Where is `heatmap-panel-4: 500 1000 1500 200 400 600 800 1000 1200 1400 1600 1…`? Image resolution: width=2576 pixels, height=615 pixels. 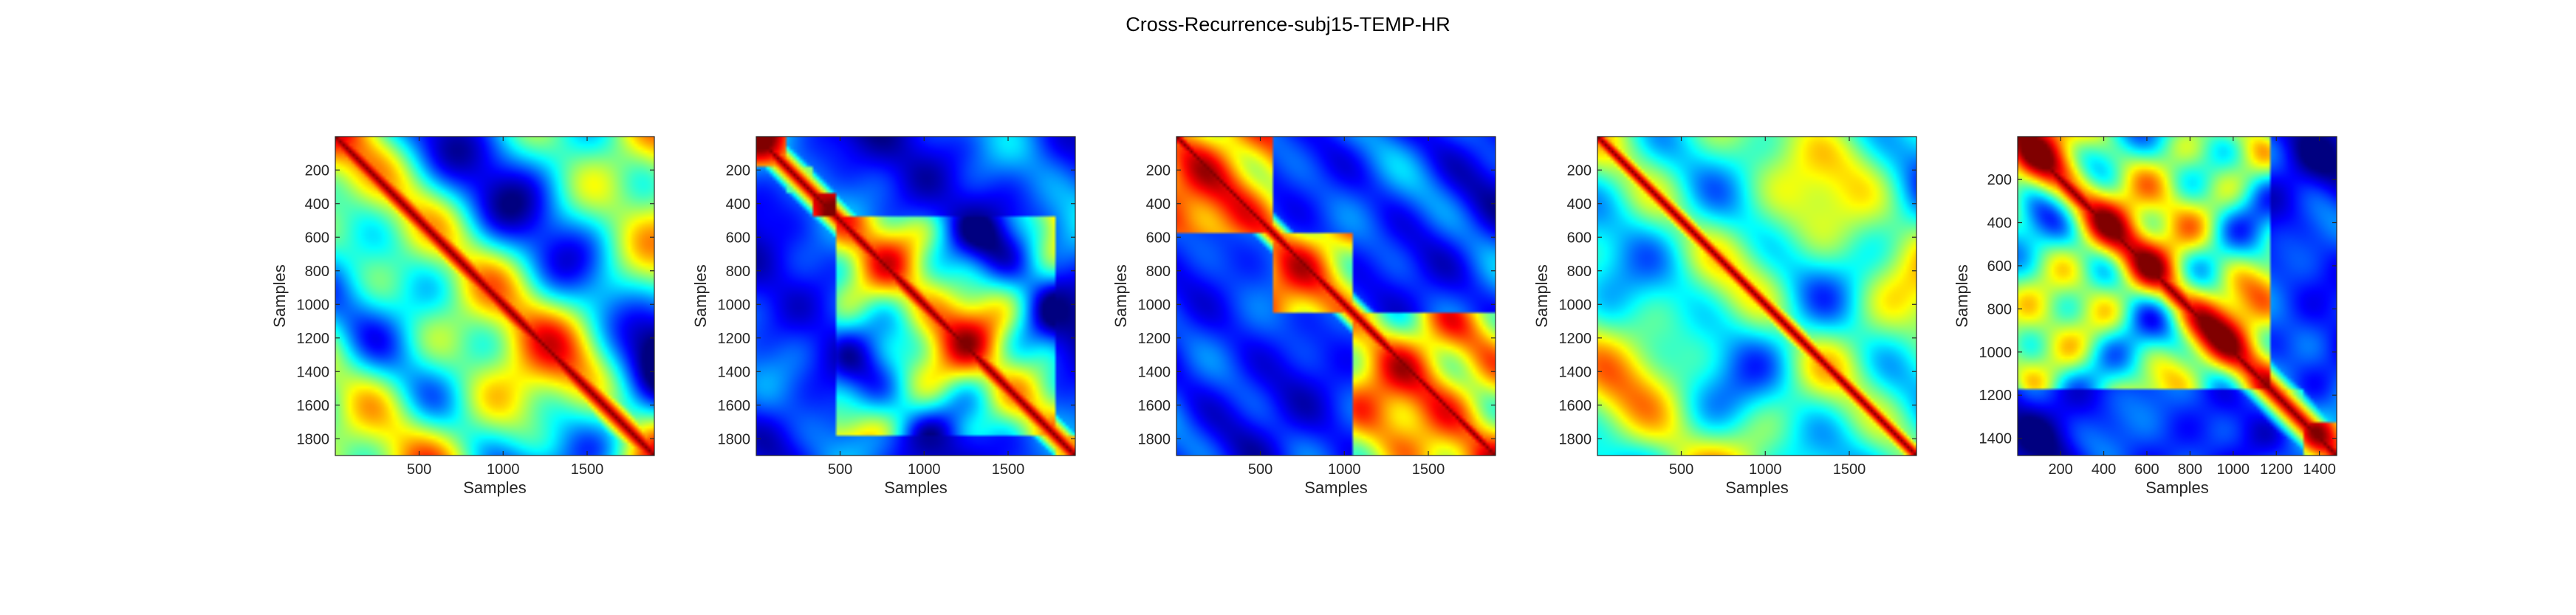 heatmap-panel-4: 500 1000 1500 200 400 600 800 1000 1200 1400 1600 1… is located at coordinates (1724, 316).